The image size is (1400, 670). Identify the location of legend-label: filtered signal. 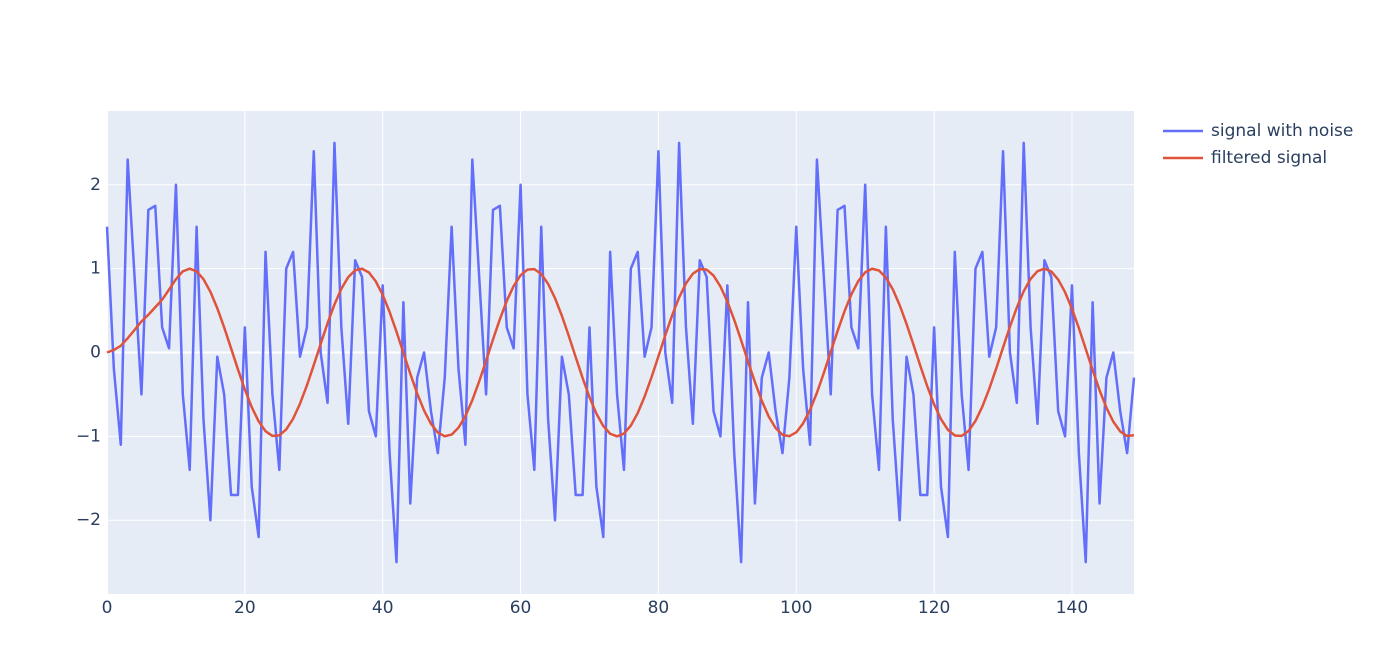
(1269, 158).